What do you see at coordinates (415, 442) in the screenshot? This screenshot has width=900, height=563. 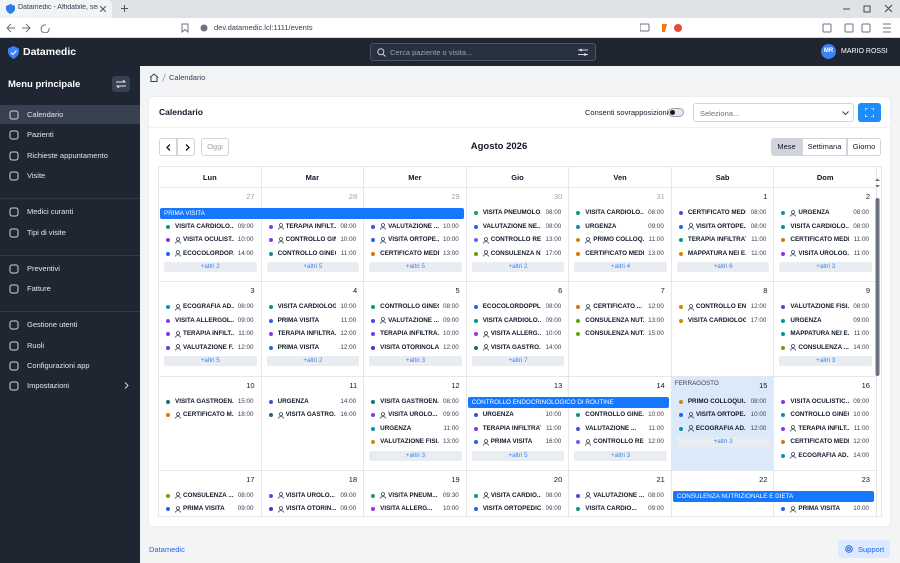 I see `event: VALUTAZIONE FISI... 13:00` at bounding box center [415, 442].